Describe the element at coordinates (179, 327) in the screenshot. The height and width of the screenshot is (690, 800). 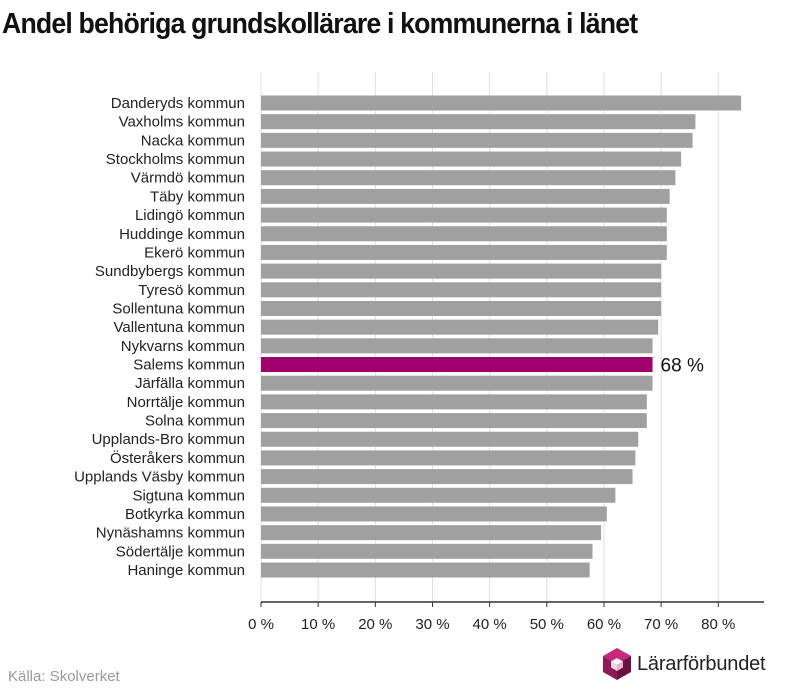
I see `category-label: Vallentuna kommun` at that location.